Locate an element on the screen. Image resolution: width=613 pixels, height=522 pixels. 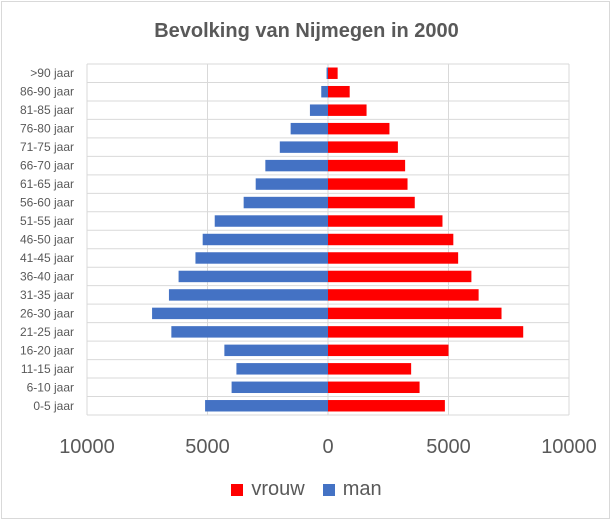
x-tick-label: 0 is located at coordinates (327, 447).